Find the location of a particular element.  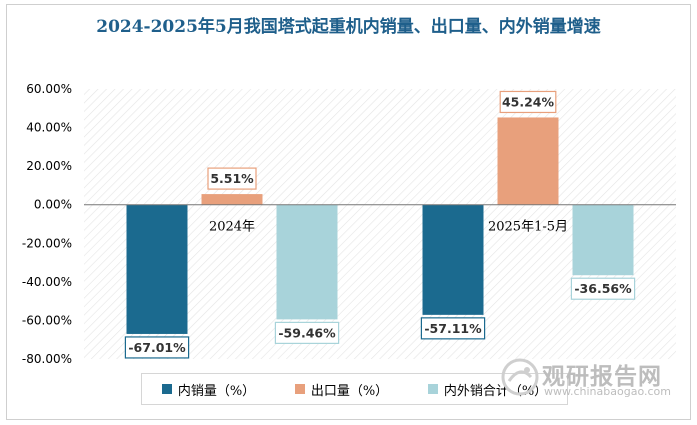

y-tick-label: -40.00% is located at coordinates (47, 282).